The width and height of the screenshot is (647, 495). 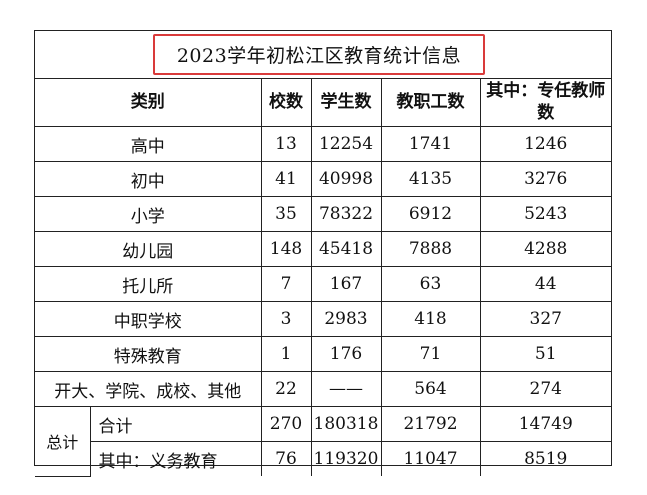 What do you see at coordinates (545, 424) in the screenshot?
I see `total-teachers: 14749` at bounding box center [545, 424].